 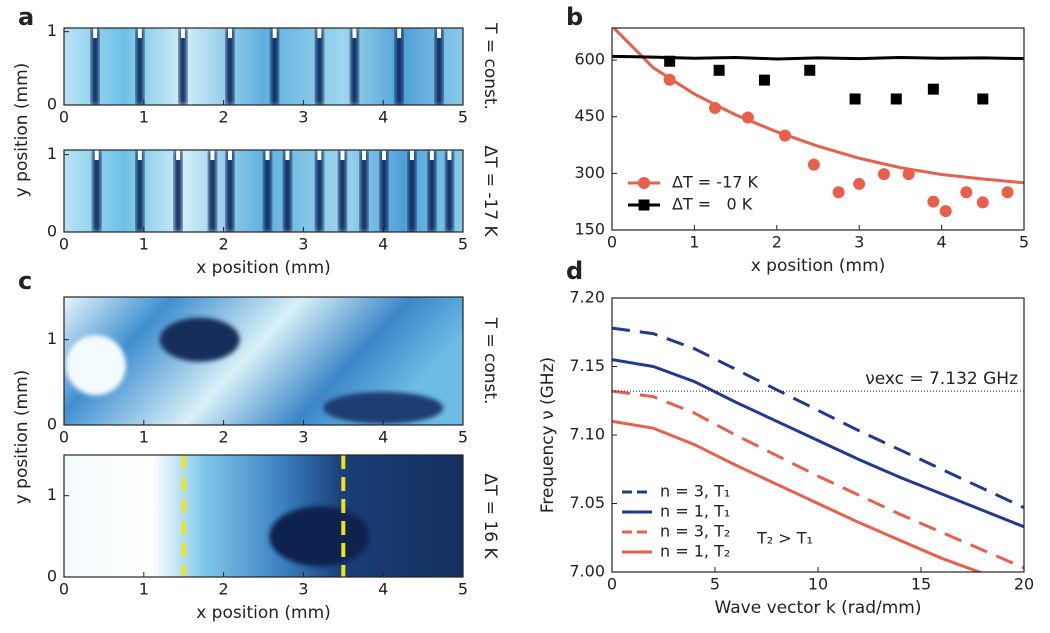 I want to click on y-tick-label: 7.05, so click(x=587, y=502).